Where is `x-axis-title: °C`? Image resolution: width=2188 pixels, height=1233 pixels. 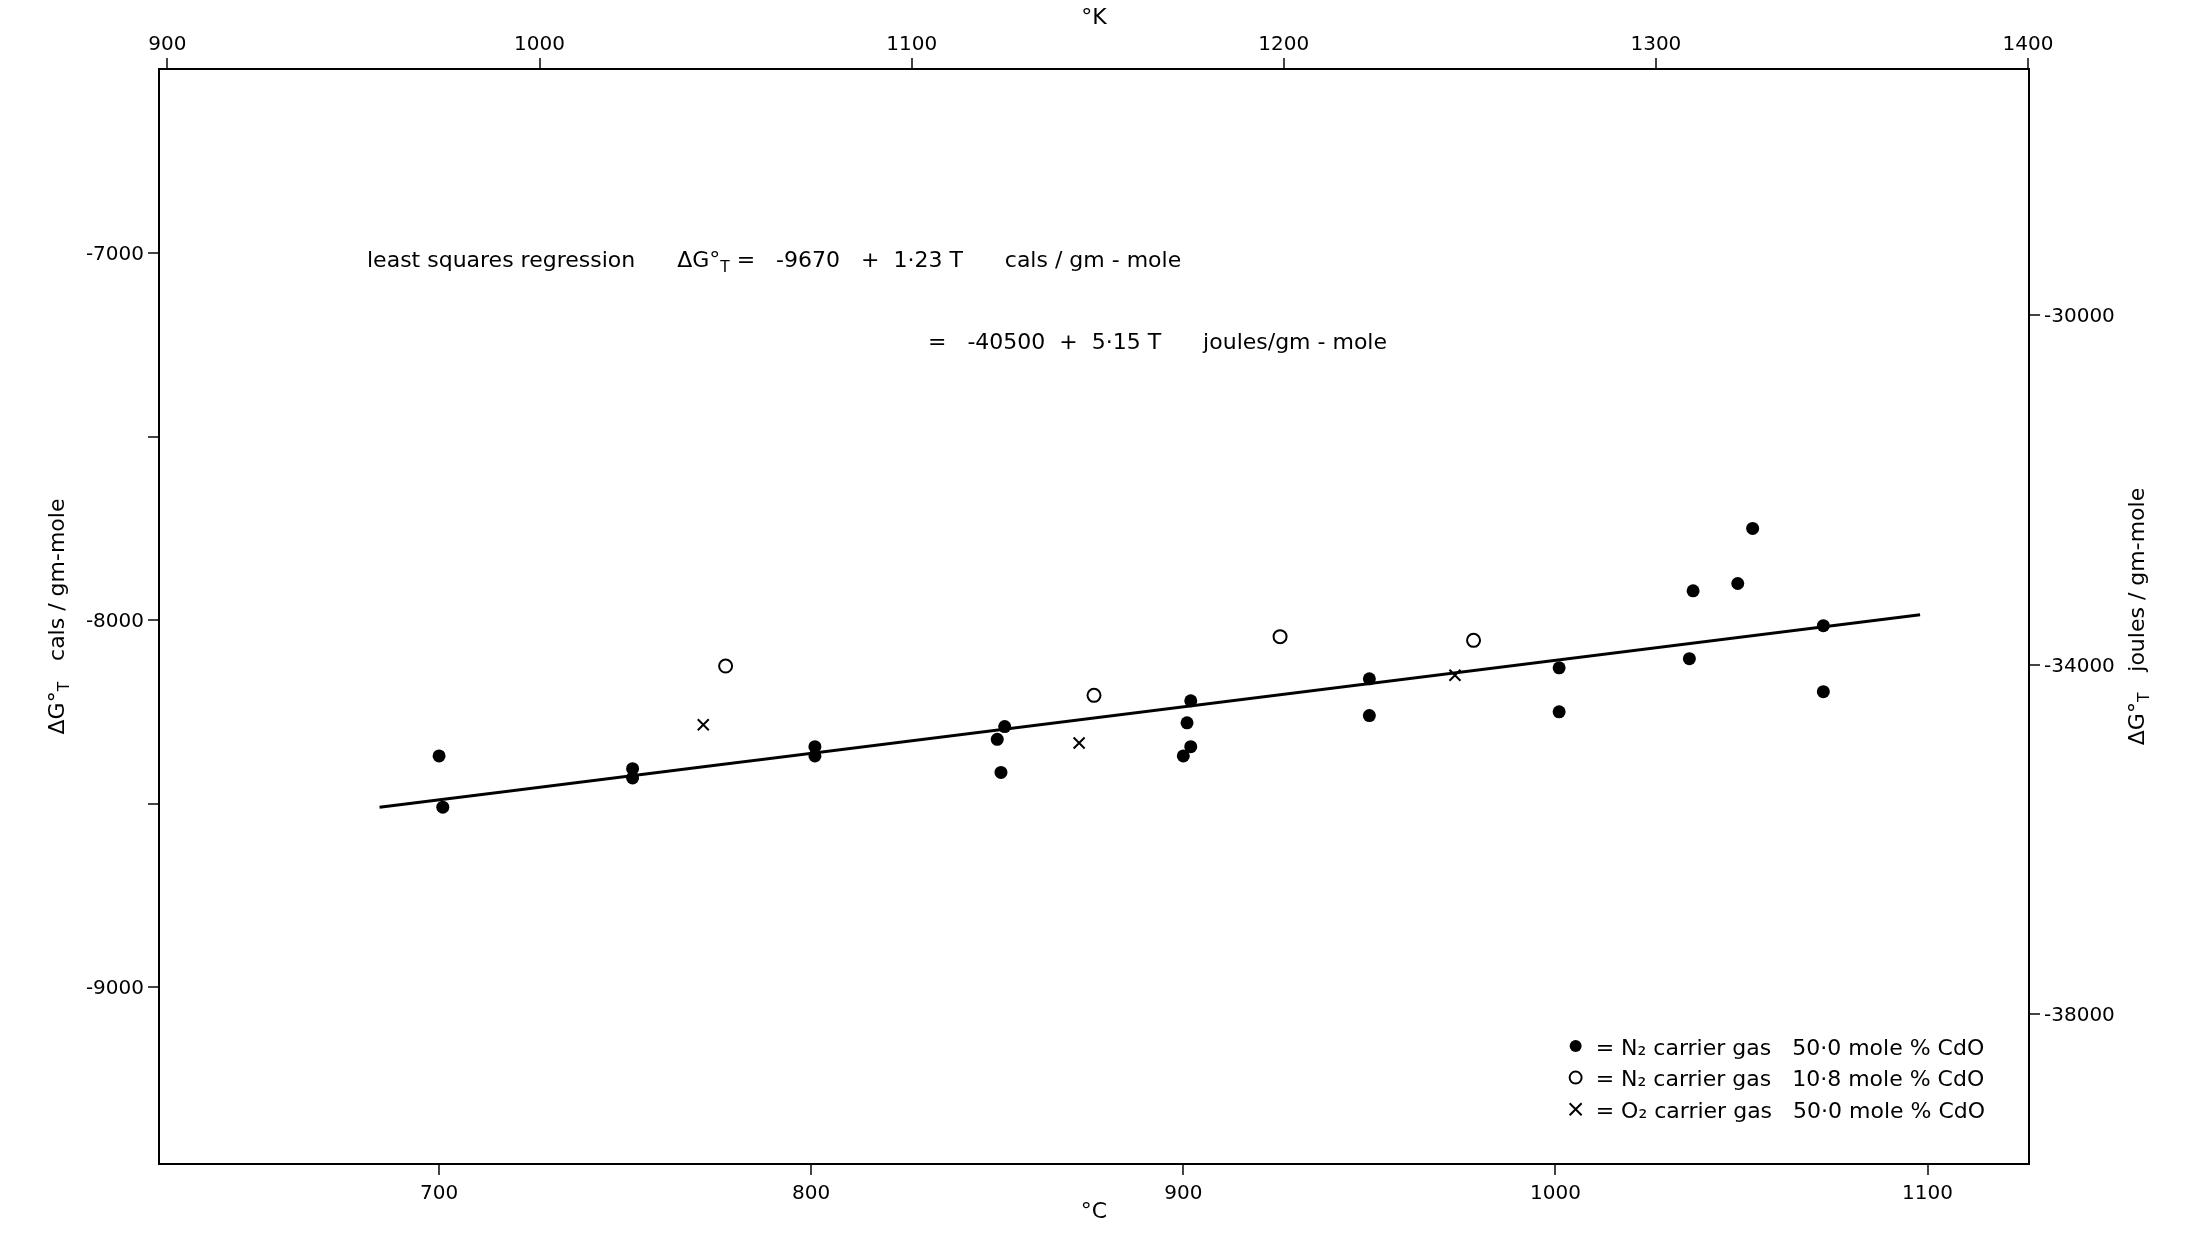
x-axis-title: °C is located at coordinates (1094, 1211).